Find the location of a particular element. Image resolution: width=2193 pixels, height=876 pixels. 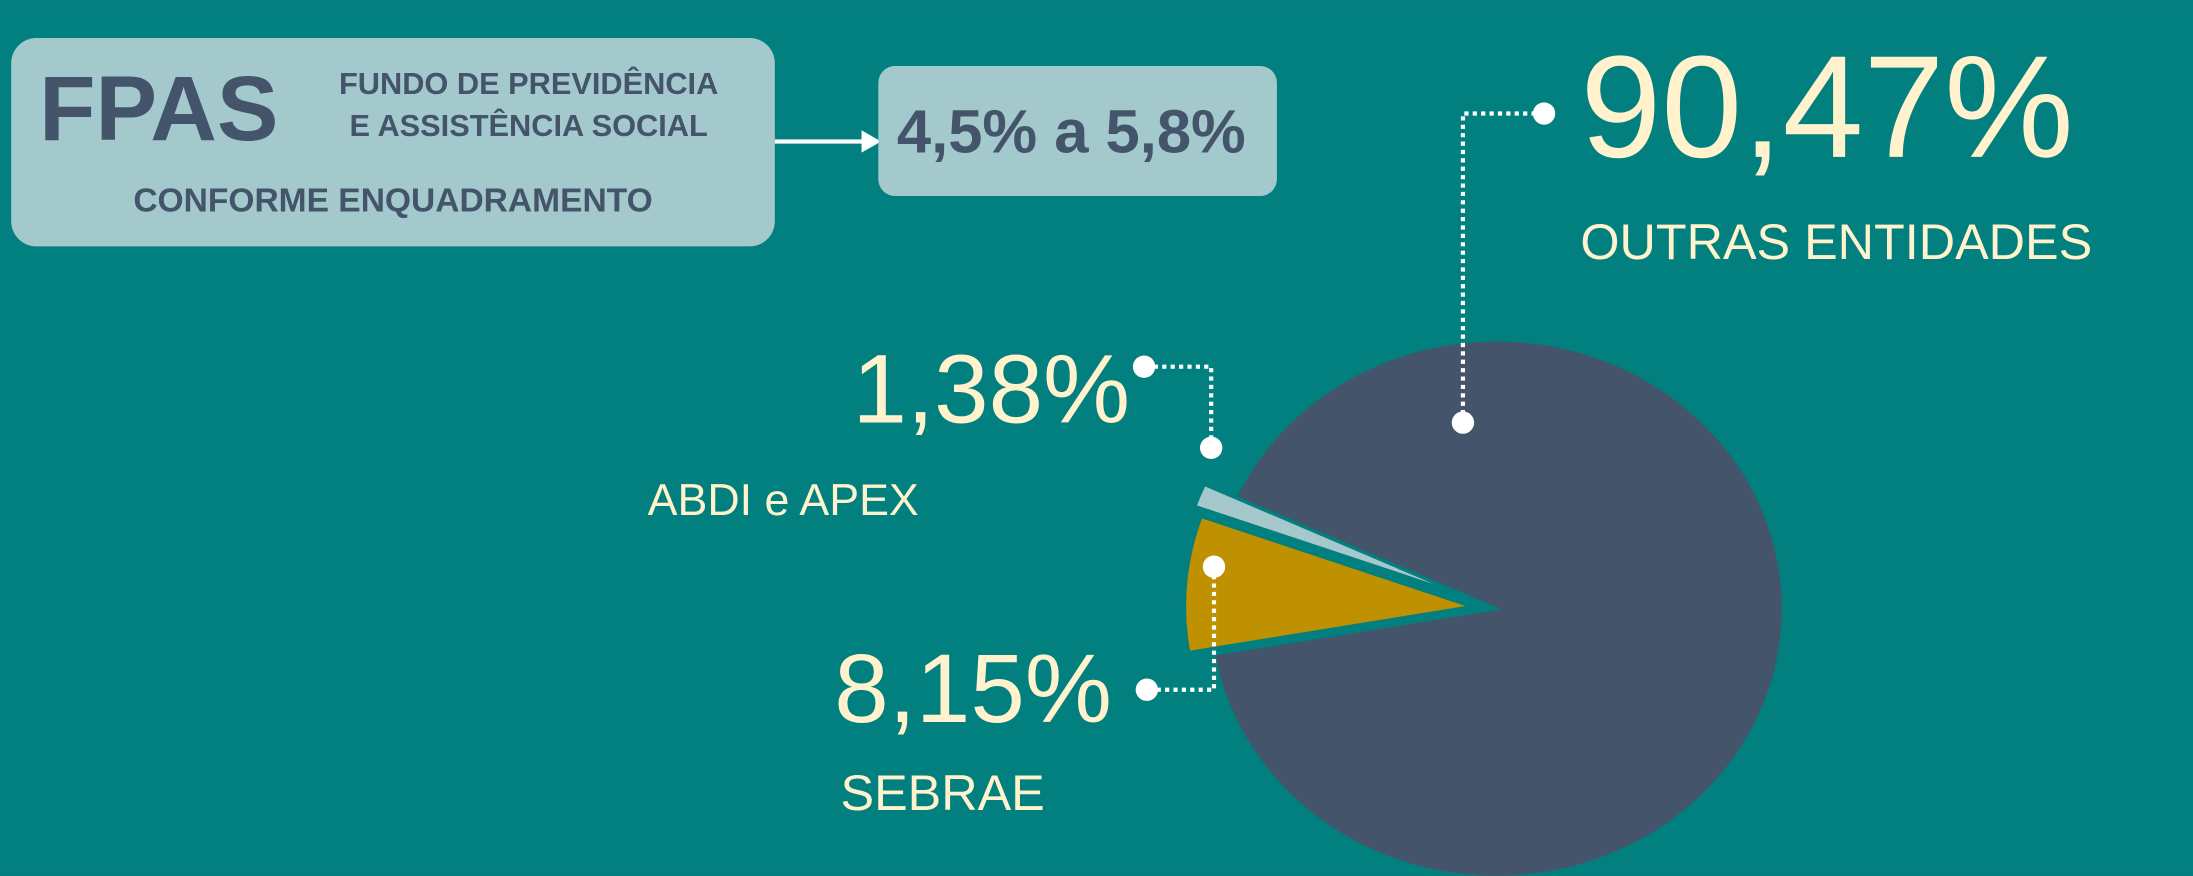

arrow-head is located at coordinates (871, 141).